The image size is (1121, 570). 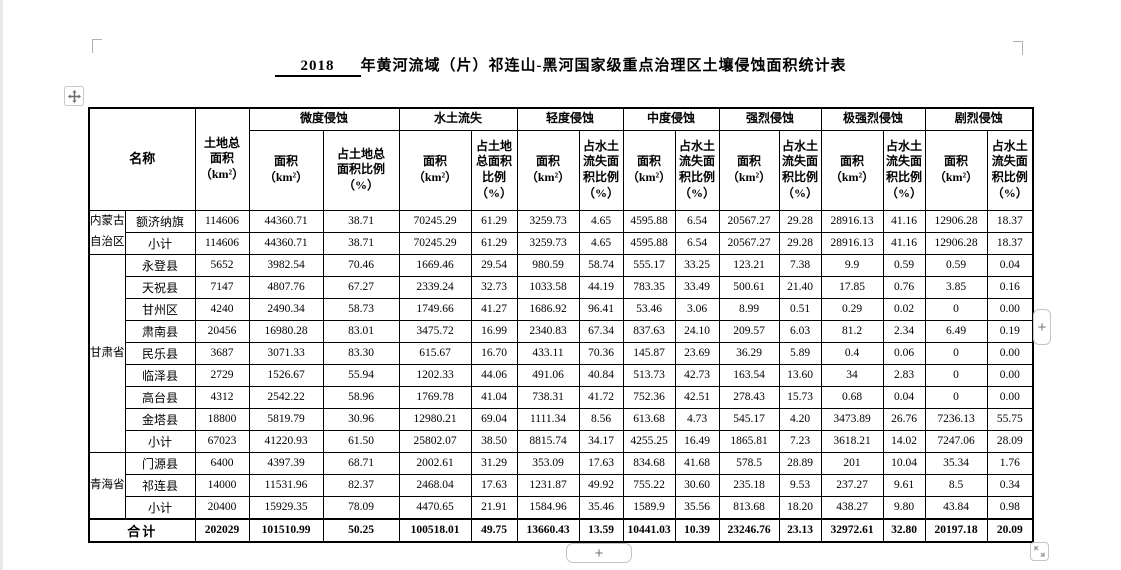 I want to click on county-cell: 祁连县, so click(x=160, y=485).